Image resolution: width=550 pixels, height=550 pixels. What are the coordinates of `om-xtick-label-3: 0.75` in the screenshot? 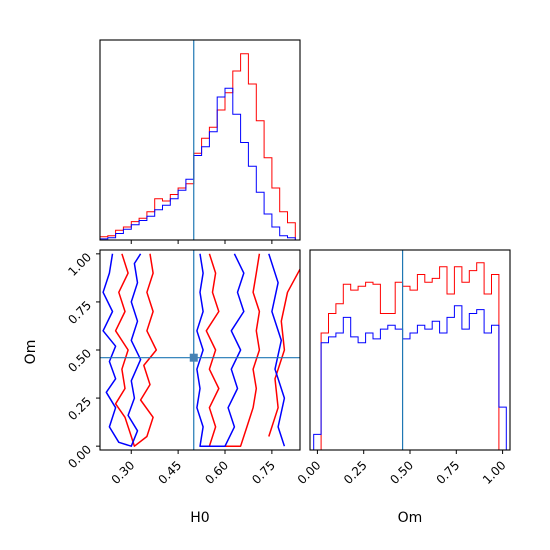 It's located at (448, 472).